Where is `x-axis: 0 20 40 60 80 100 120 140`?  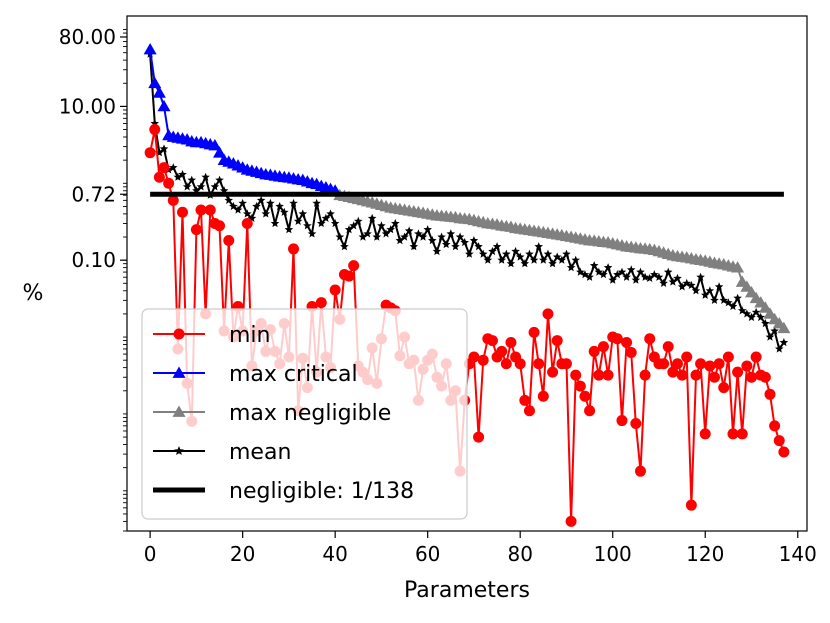 x-axis: 0 20 40 60 80 100 120 140 is located at coordinates (480, 548).